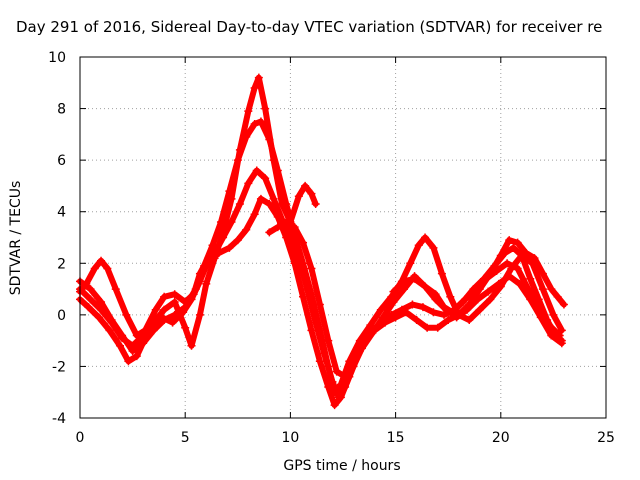 The image size is (640, 480). Describe the element at coordinates (61, 110) in the screenshot. I see `y-tick-label: 8` at that location.